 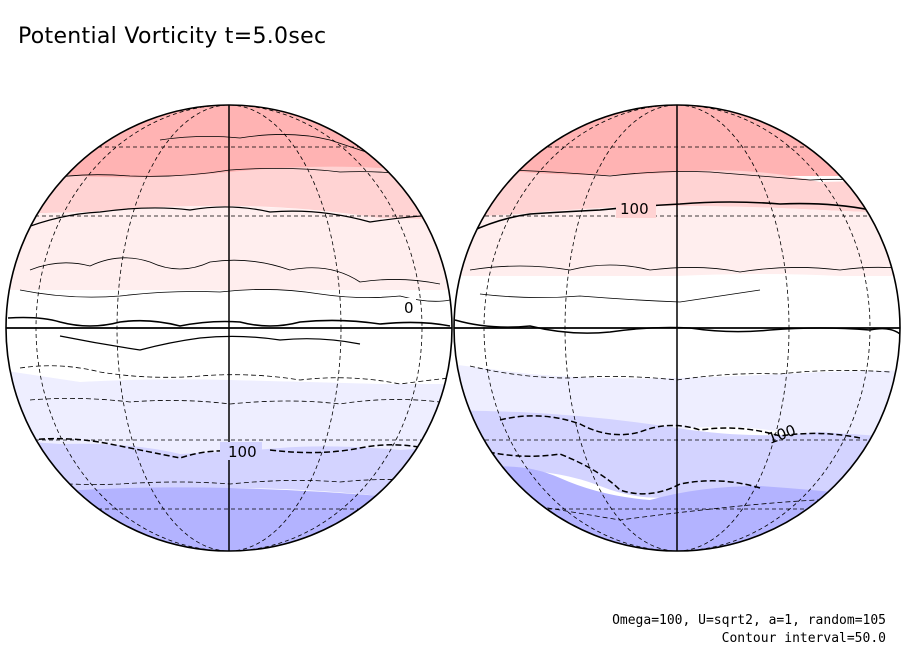 What do you see at coordinates (409, 308) in the screenshot?
I see `contour-label: 0` at bounding box center [409, 308].